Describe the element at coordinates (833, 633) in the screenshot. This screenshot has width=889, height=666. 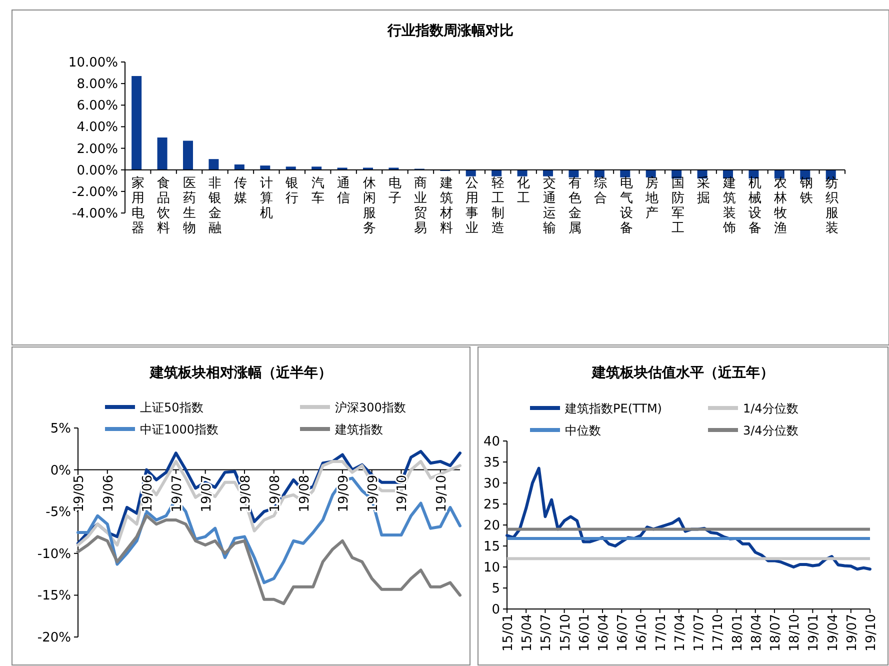
I see `x-tick-label: 19/04` at that location.